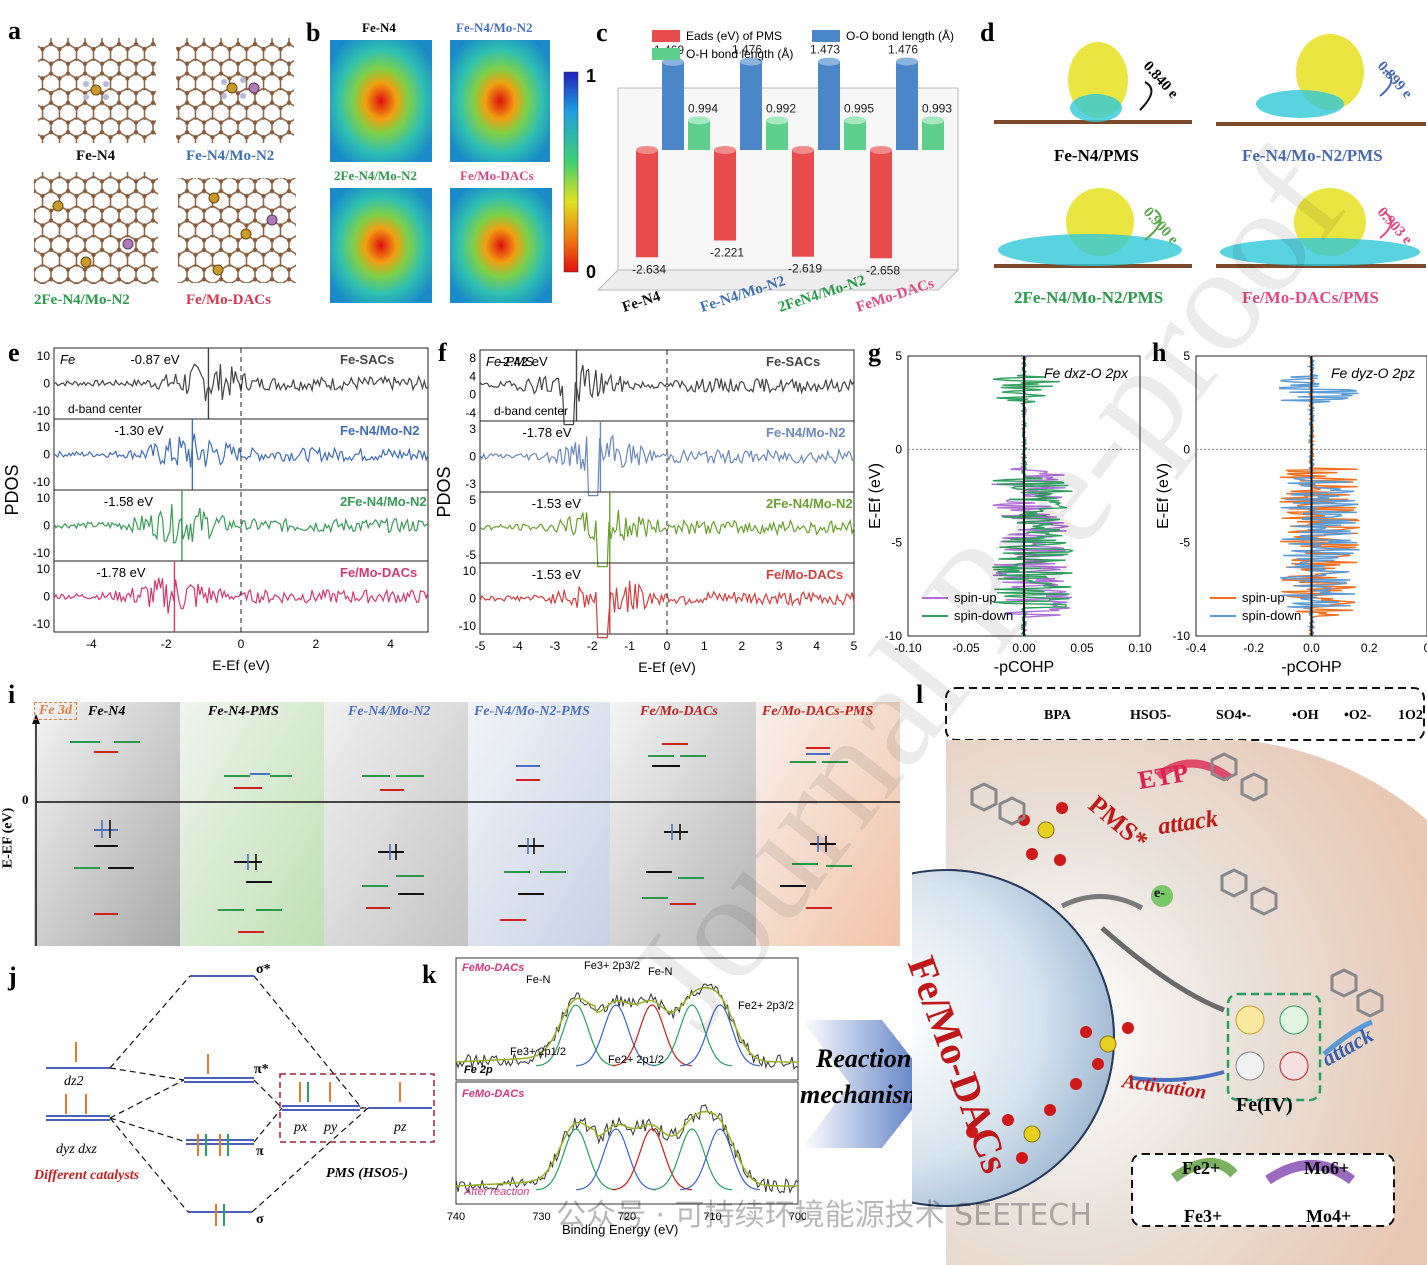 The width and height of the screenshot is (1427, 1265). I want to click on charge-density-figures, so click(1210, 151).